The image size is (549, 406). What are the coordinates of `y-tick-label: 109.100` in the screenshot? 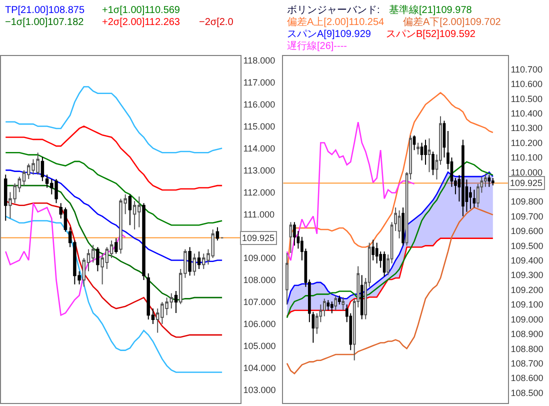 It's located at (527, 305).